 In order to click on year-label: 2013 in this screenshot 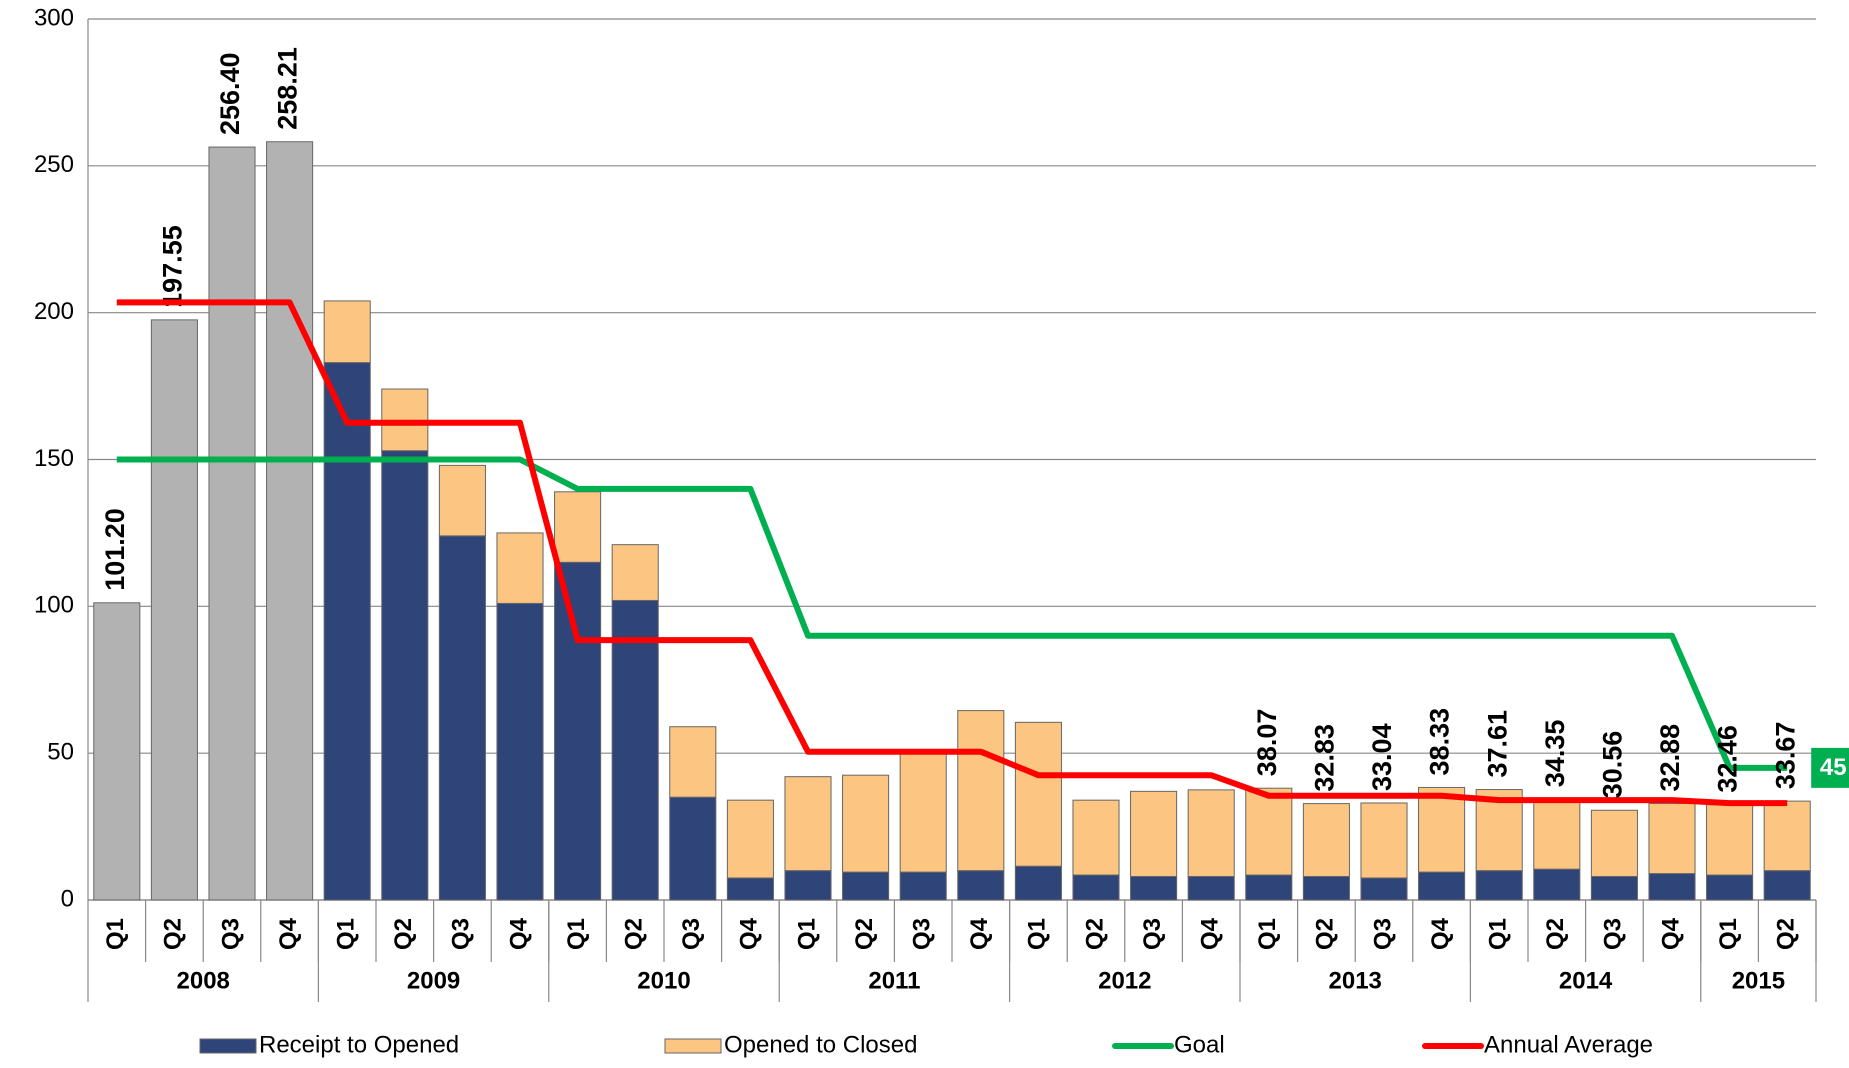, I will do `click(1355, 980)`.